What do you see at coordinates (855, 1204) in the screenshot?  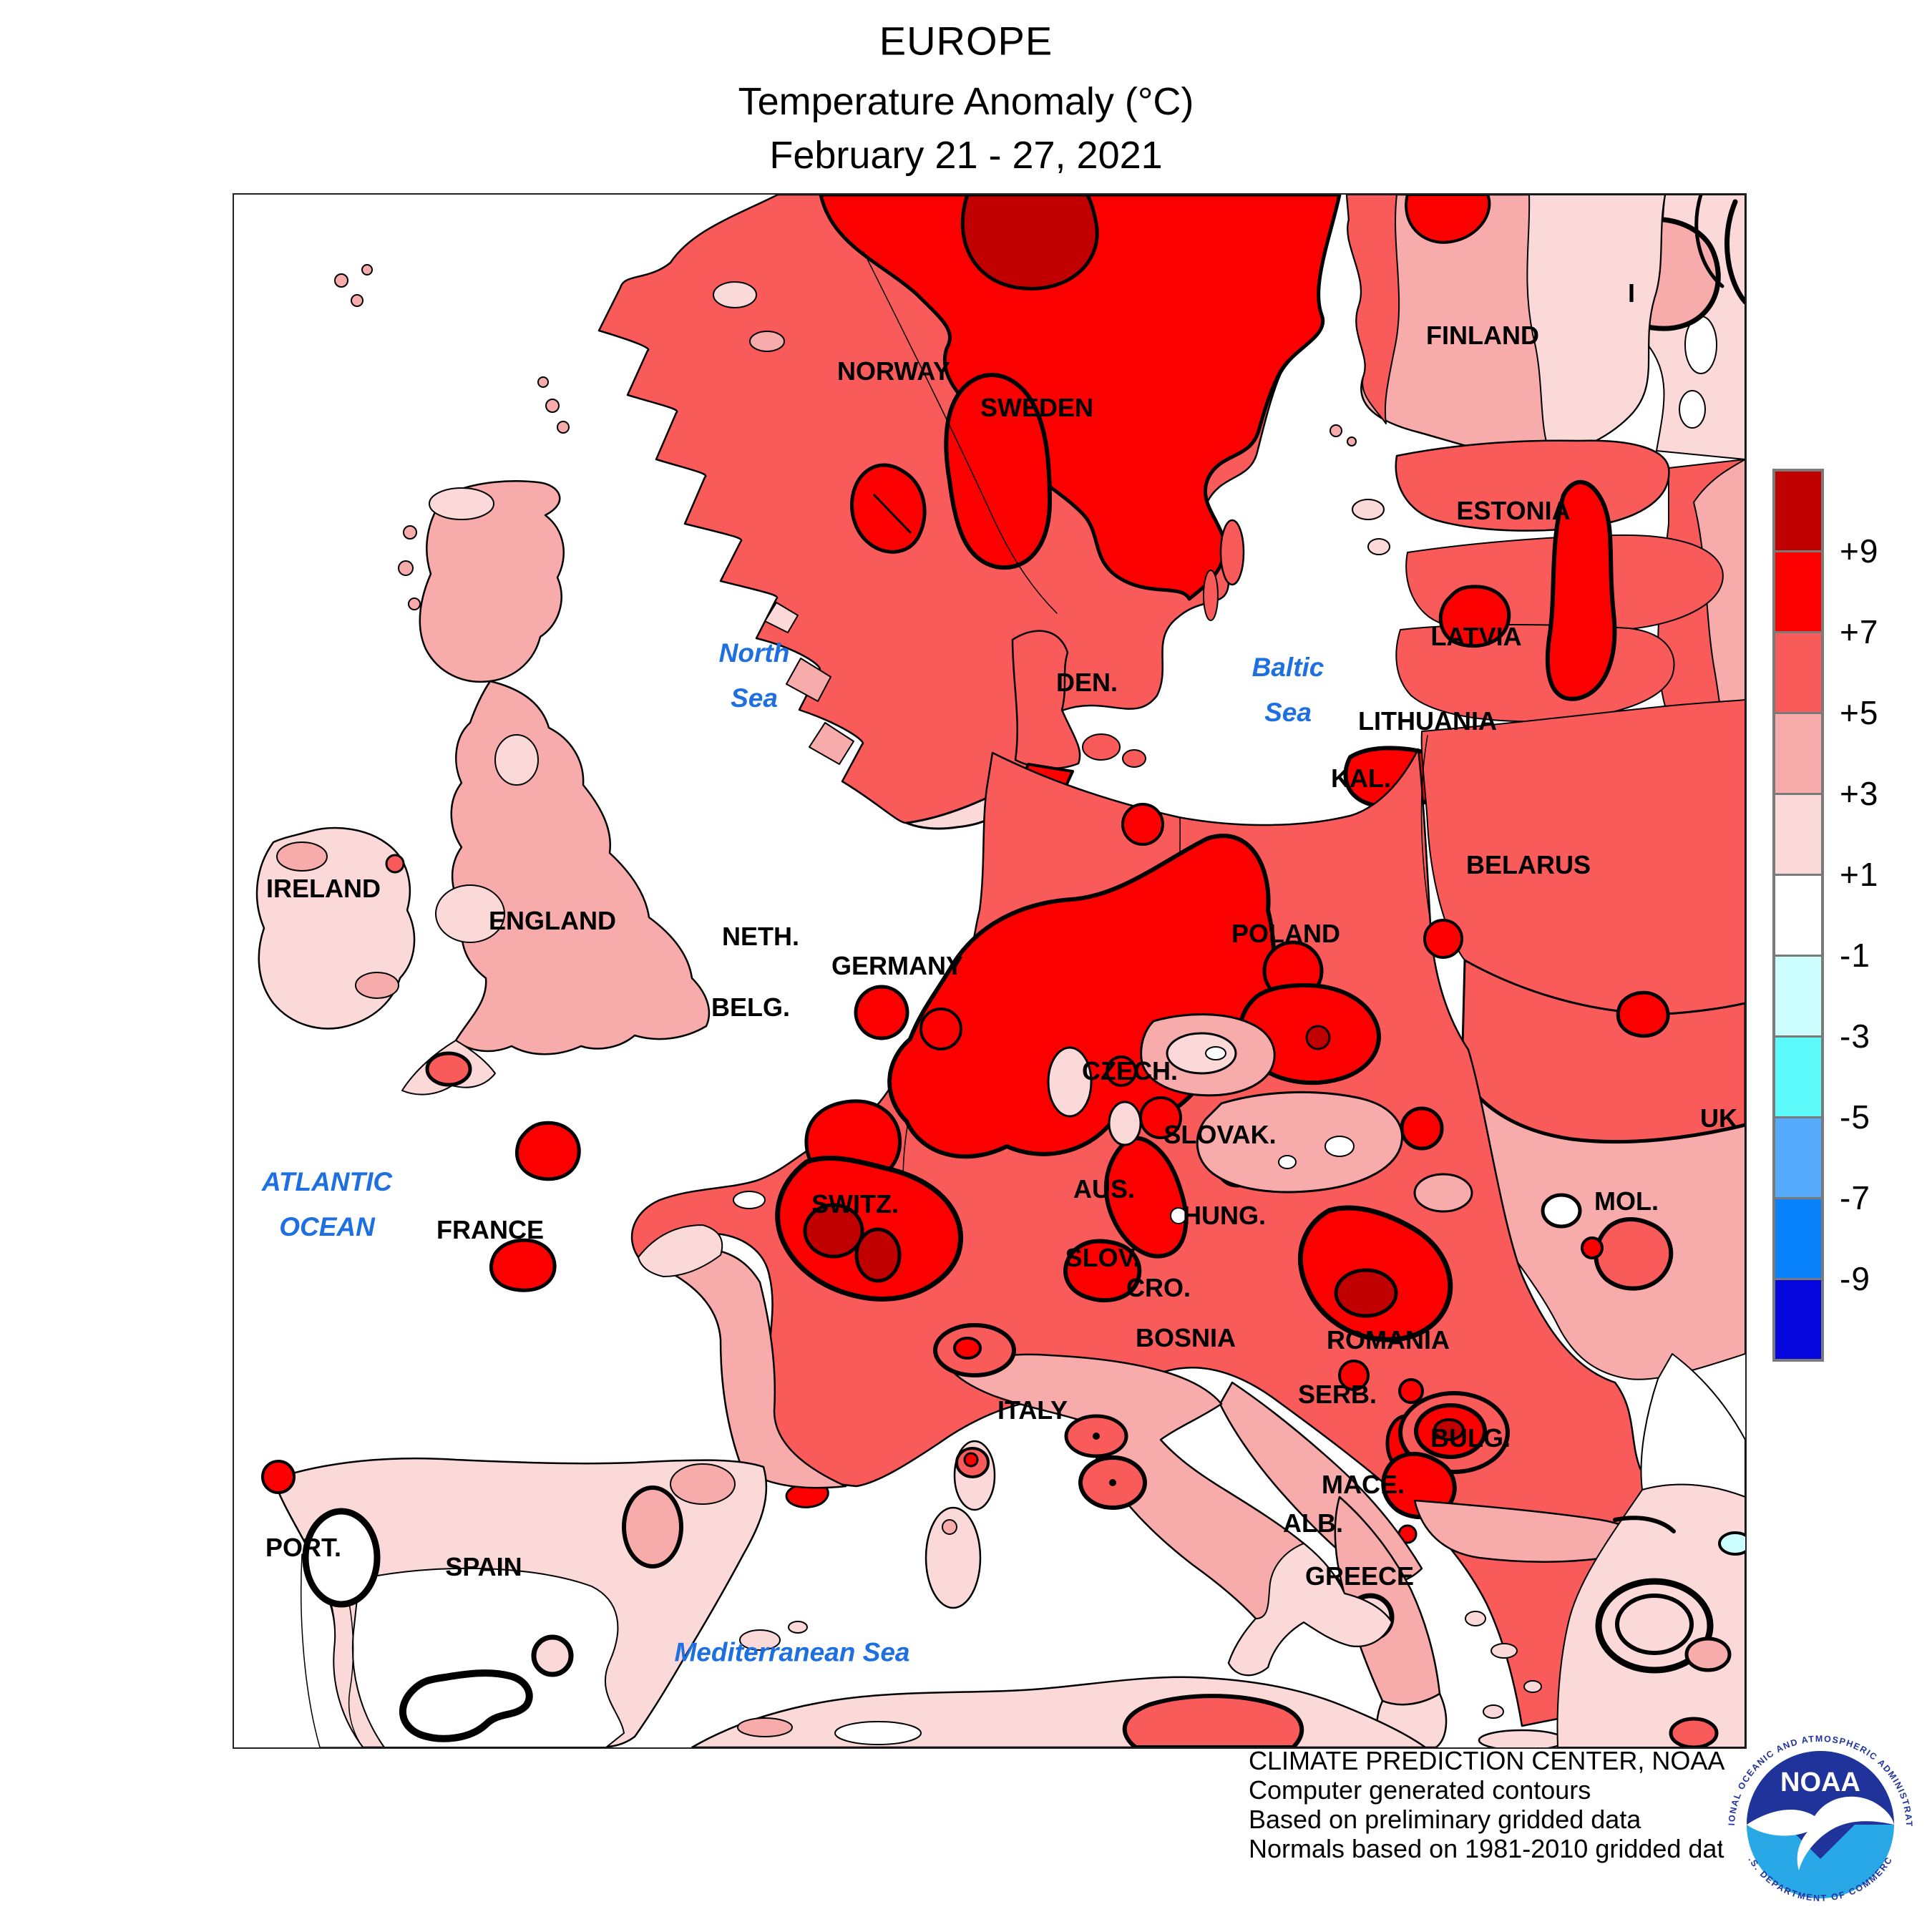 I see `country-label-switz: SWITZ.` at bounding box center [855, 1204].